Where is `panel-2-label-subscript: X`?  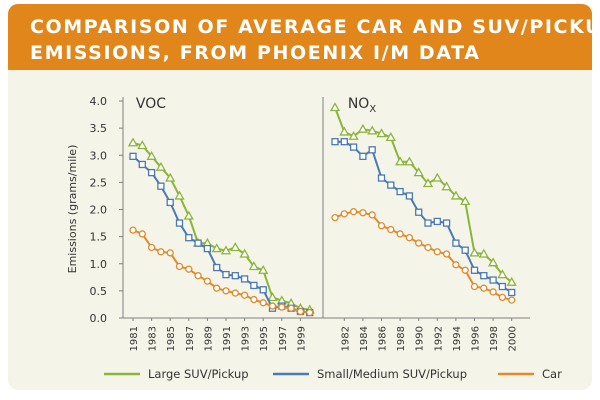 panel-2-label-subscript: X is located at coordinates (372, 109).